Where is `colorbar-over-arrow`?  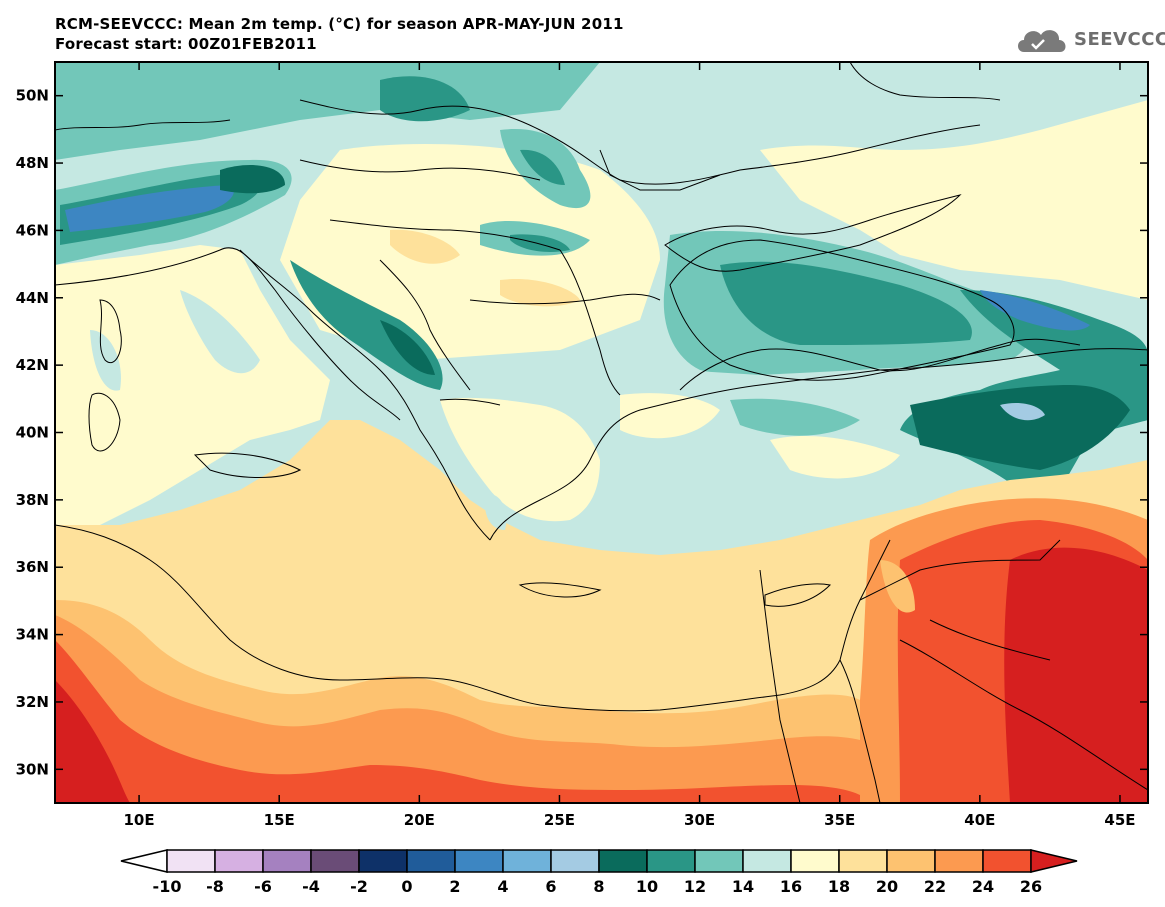 colorbar-over-arrow is located at coordinates (1054, 861).